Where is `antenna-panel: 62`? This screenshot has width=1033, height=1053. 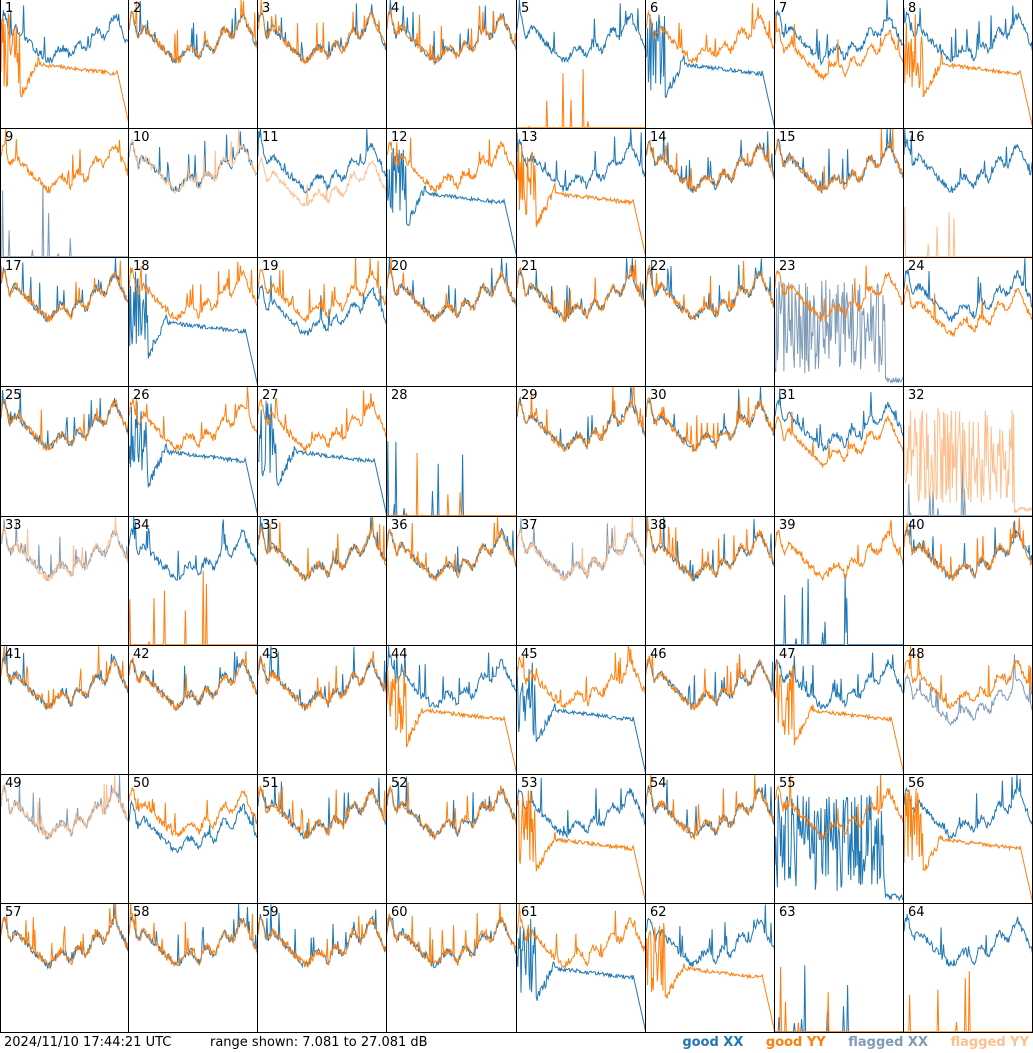
antenna-panel: 62 is located at coordinates (710, 968).